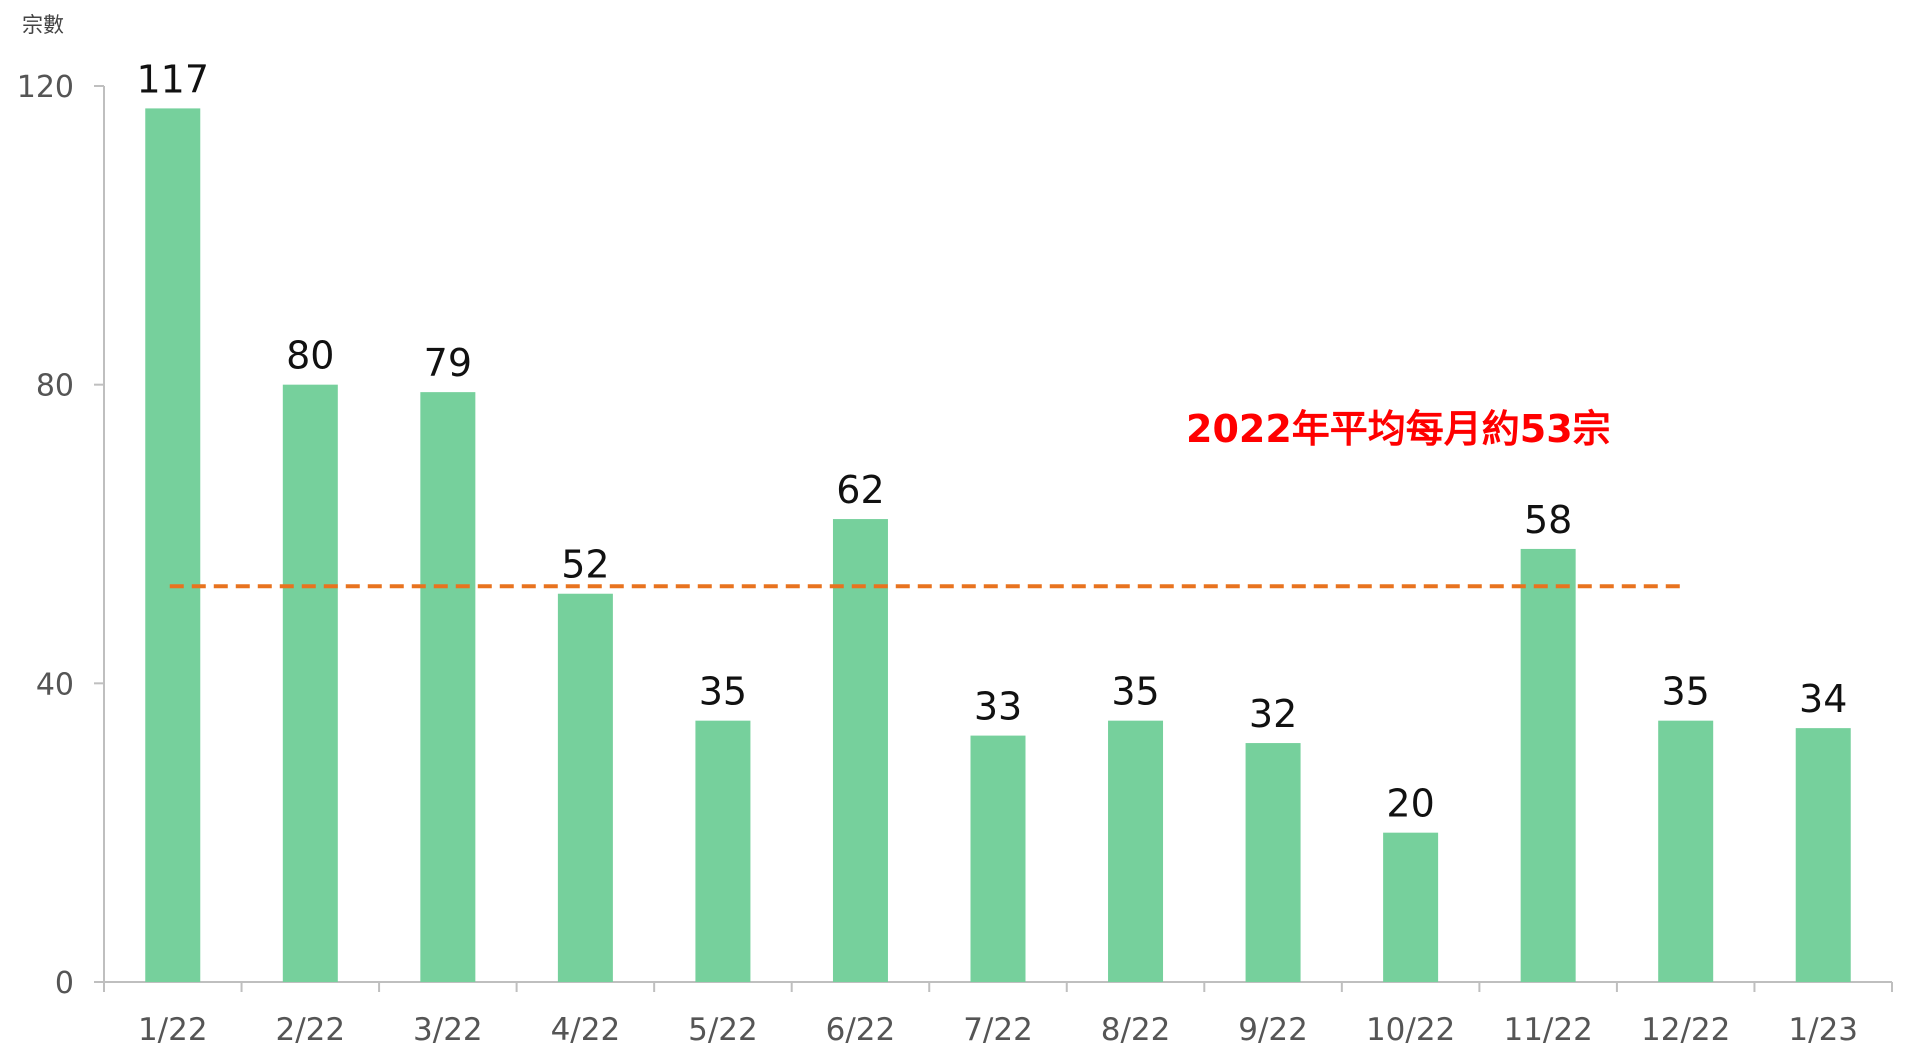 This screenshot has width=1920, height=1057. Describe the element at coordinates (1823, 699) in the screenshot. I see `data-label: 34` at that location.